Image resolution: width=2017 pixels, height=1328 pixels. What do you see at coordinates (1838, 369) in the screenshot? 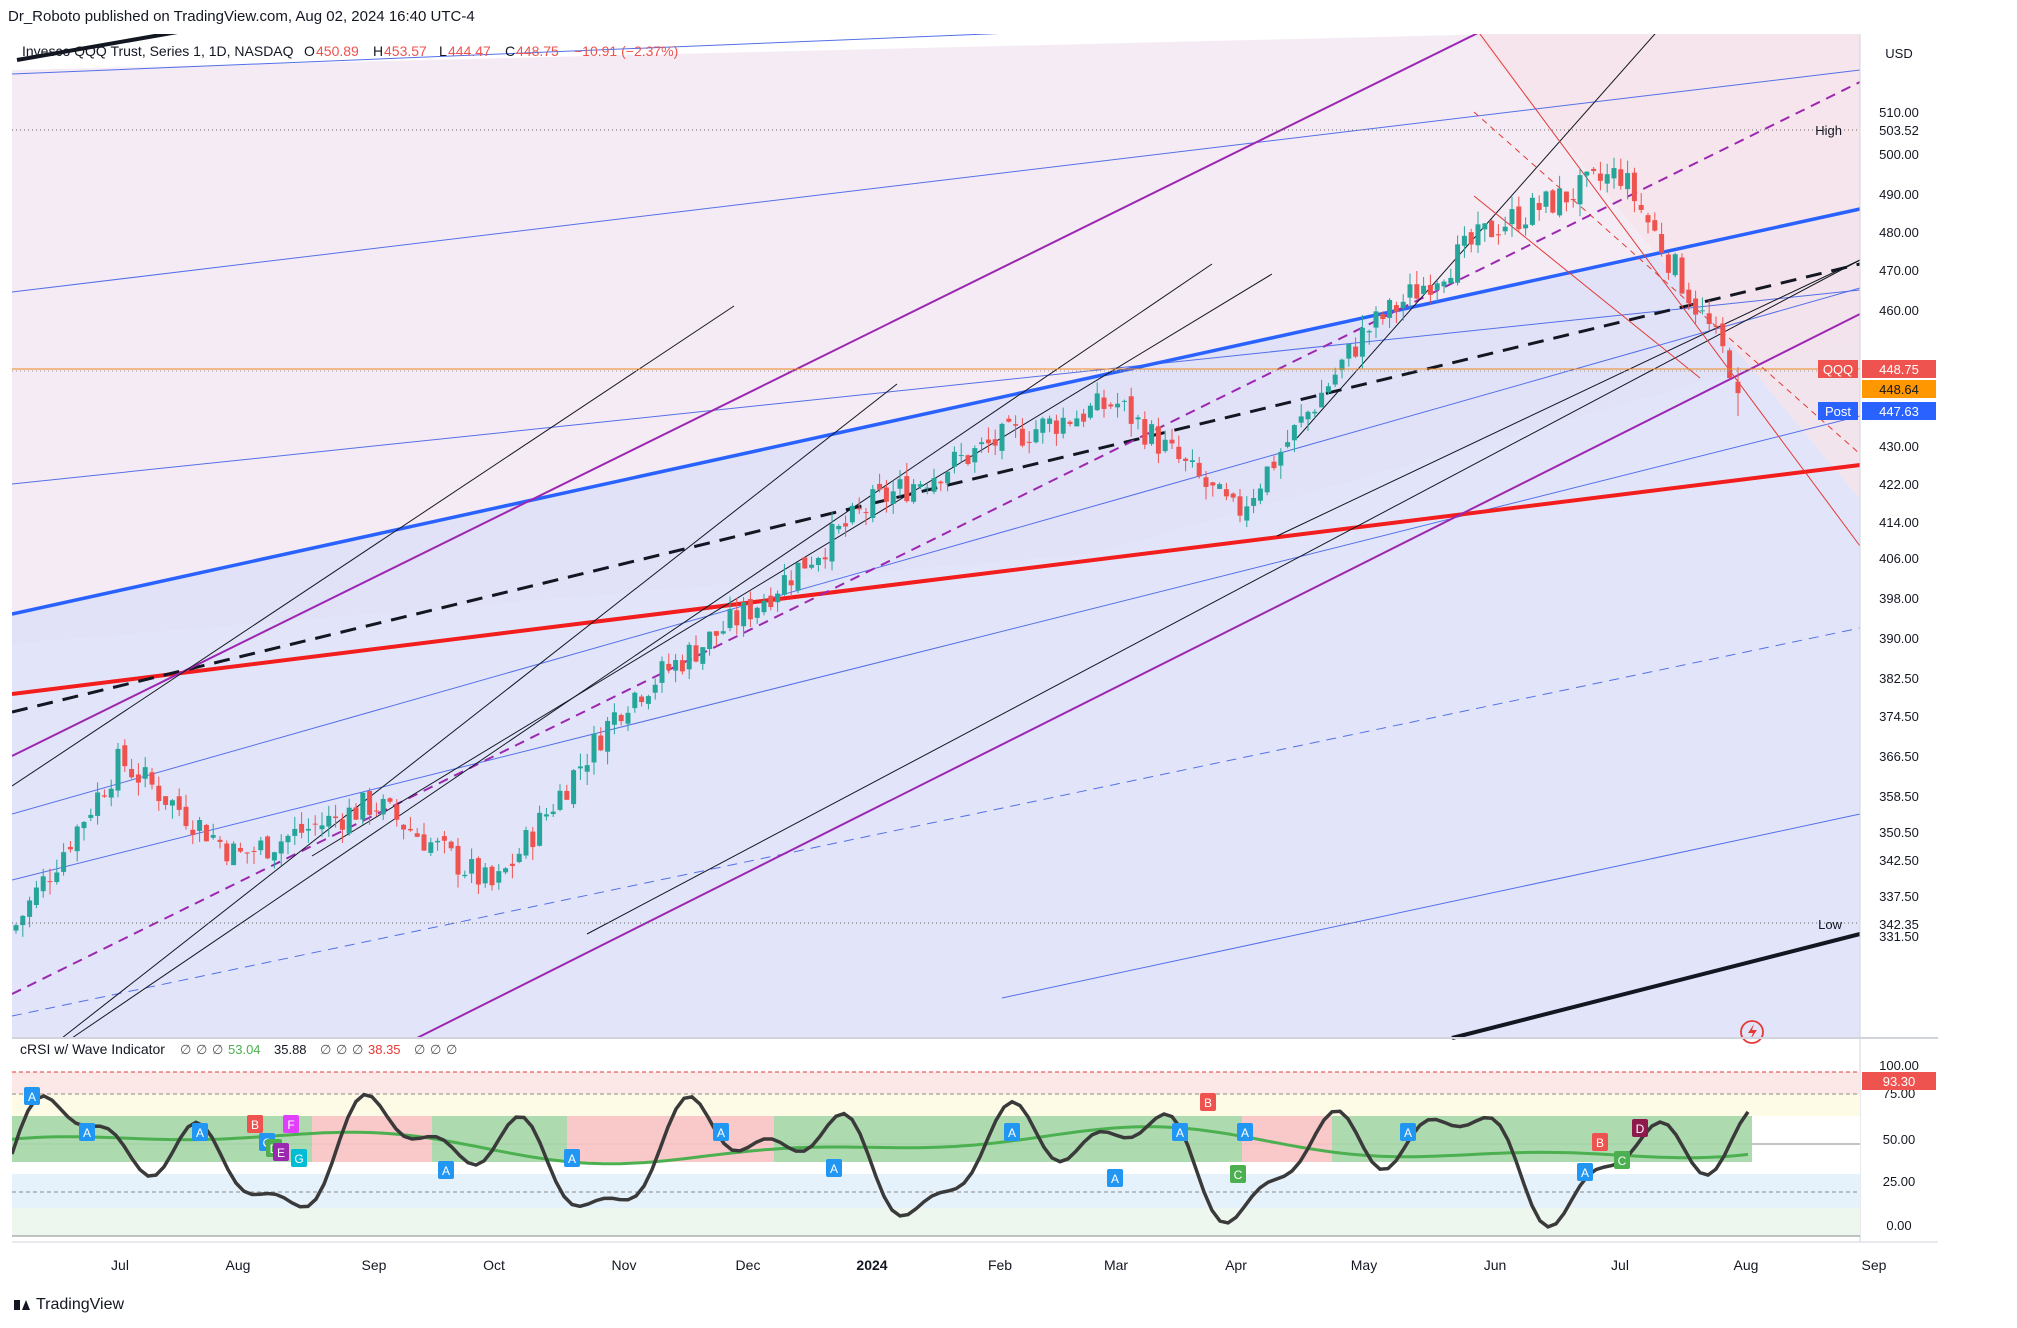
I see `symbol-tag` at bounding box center [1838, 369].